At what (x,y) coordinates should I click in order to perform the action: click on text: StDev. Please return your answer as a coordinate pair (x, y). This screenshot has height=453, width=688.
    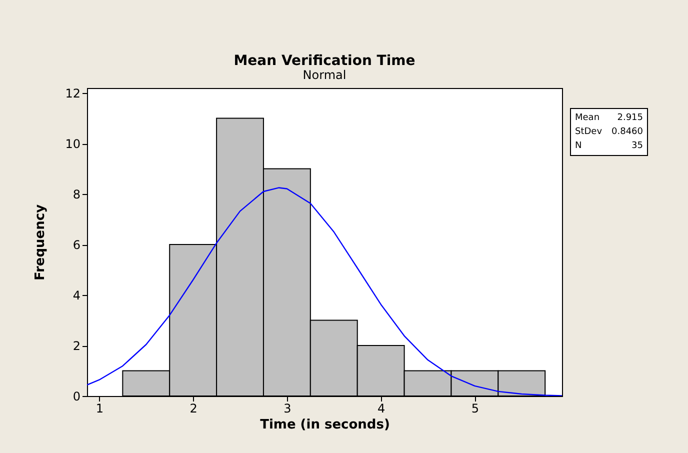
    Looking at the image, I should click on (589, 132).